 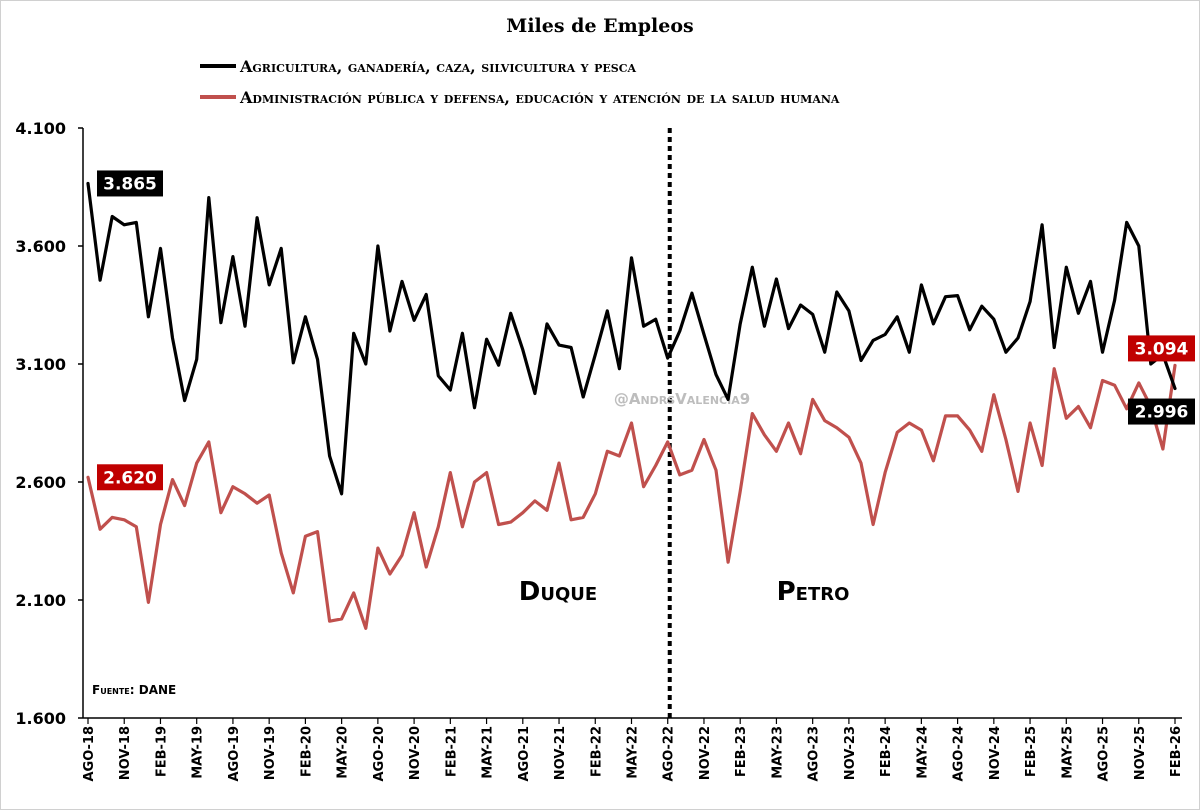 I want to click on x-tick-label: AGO-20, so click(x=379, y=754).